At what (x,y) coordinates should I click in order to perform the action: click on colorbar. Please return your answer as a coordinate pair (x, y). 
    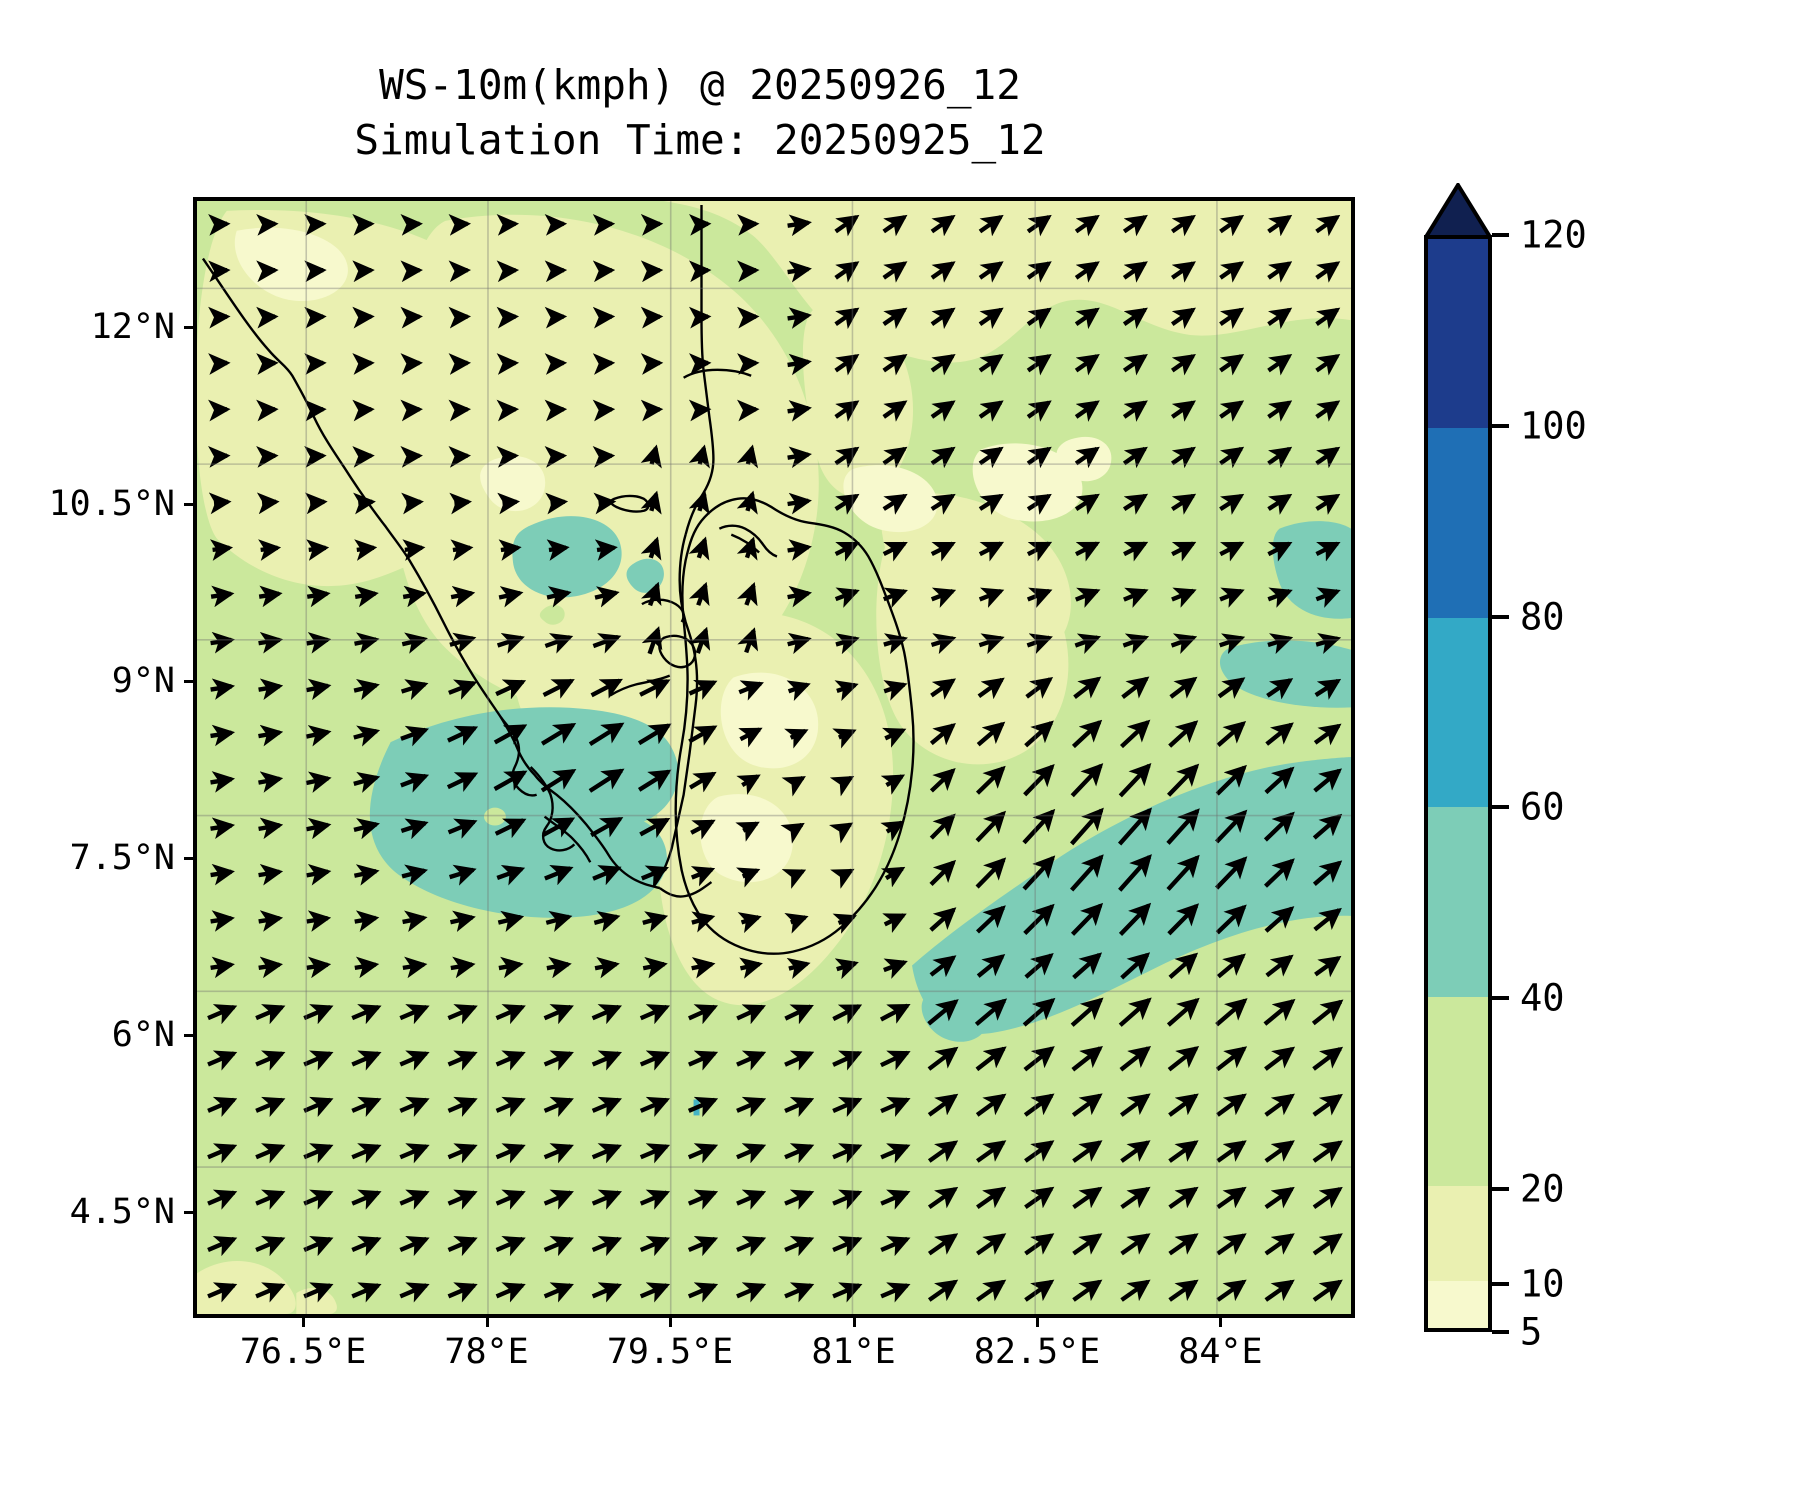
    Looking at the image, I should click on (1458, 757).